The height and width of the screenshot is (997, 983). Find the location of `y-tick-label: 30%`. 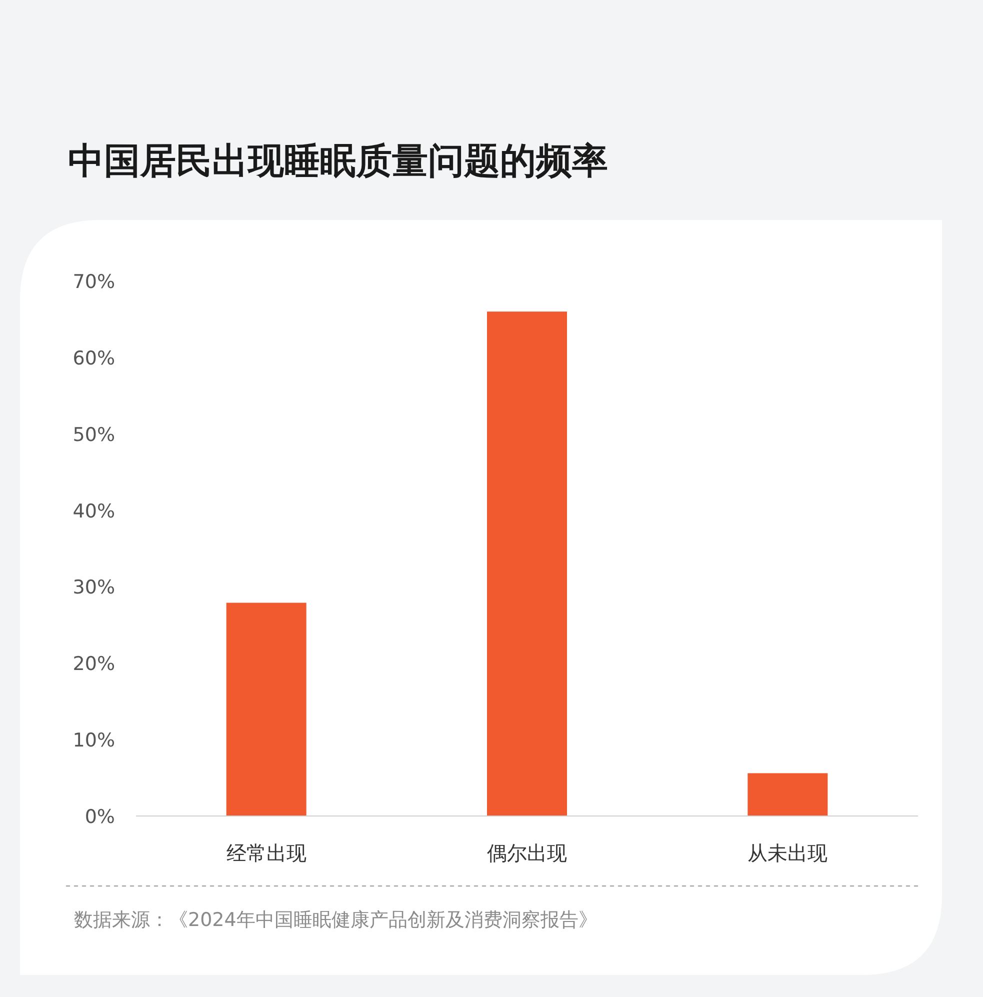

y-tick-label: 30% is located at coordinates (93, 587).